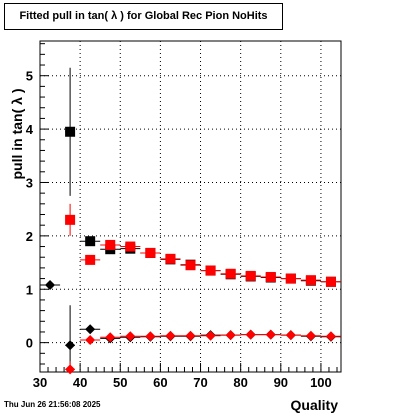 The image size is (400, 414). I want to click on x-tick-label: 80, so click(240, 382).